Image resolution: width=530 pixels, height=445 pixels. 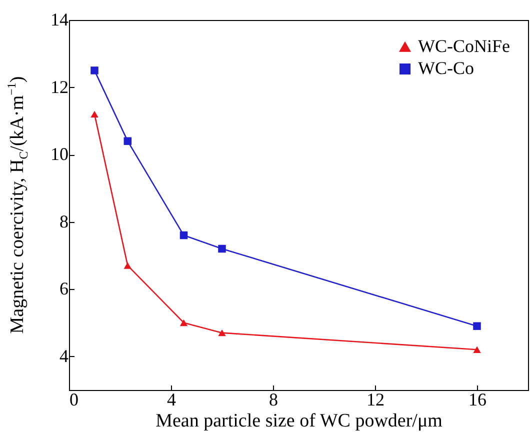 I want to click on legend-label: WC-Co, so click(x=446, y=68).